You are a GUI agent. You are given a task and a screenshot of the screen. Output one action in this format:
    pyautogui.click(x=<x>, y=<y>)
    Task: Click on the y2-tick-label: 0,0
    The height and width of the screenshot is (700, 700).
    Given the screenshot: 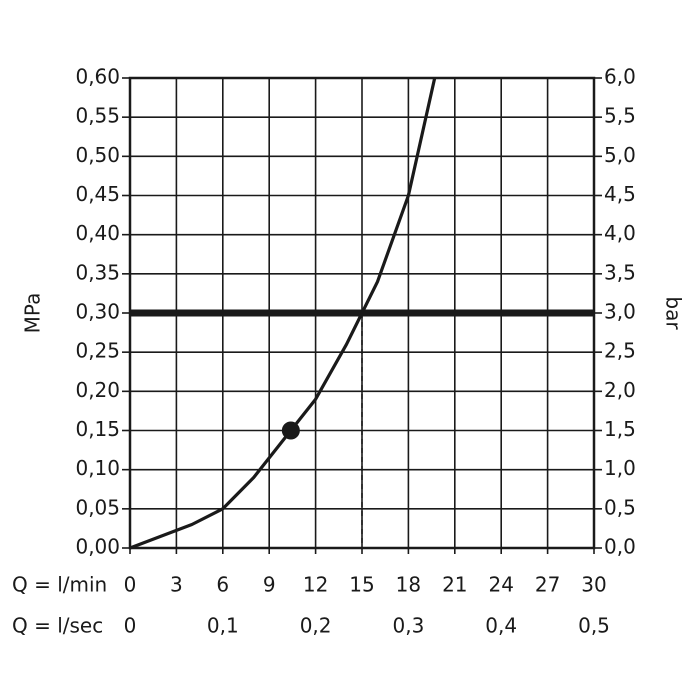 What is the action you would take?
    pyautogui.click(x=620, y=547)
    